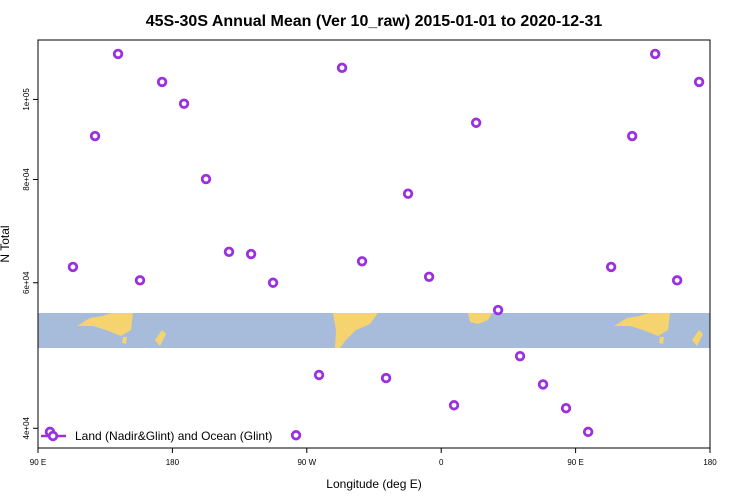  Describe the element at coordinates (53, 436) in the screenshot. I see `legend-marker` at that location.